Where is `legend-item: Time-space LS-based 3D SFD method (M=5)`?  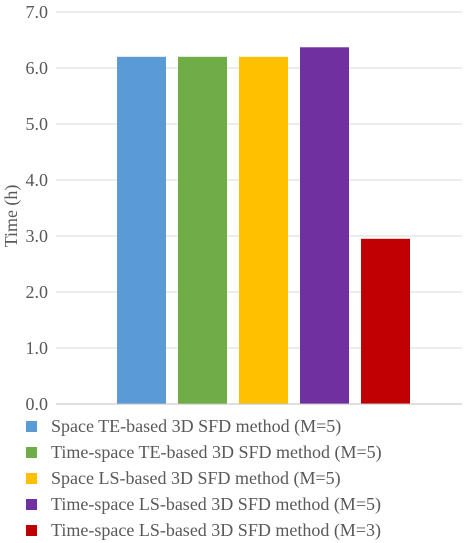
legend-item: Time-space LS-based 3D SFD method (M=5) is located at coordinates (204, 504).